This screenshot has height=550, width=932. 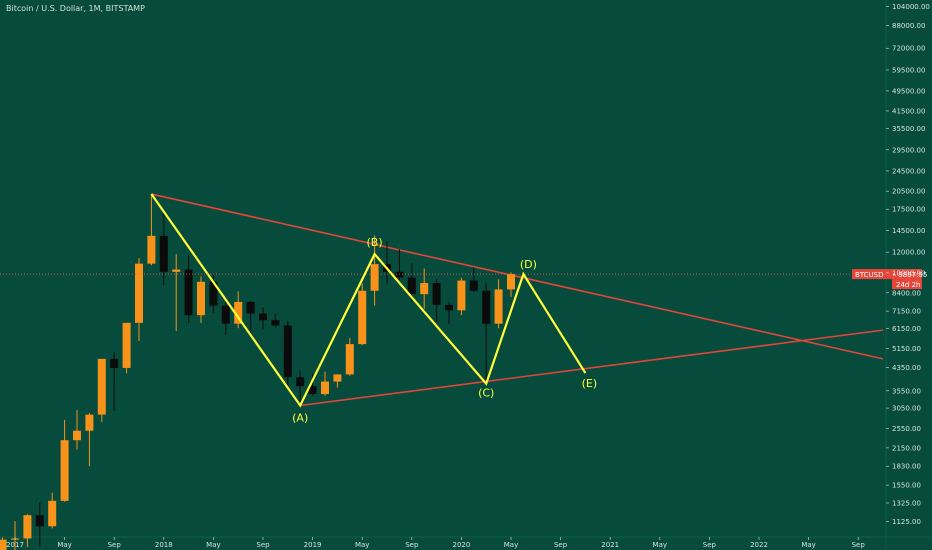 What do you see at coordinates (908, 129) in the screenshot?
I see `y-tick-label: 35500.00` at bounding box center [908, 129].